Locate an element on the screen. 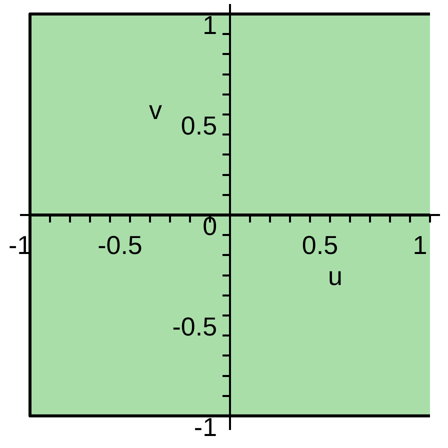 This screenshot has width=448, height=448. y-tick-label: -1 is located at coordinates (206, 427).